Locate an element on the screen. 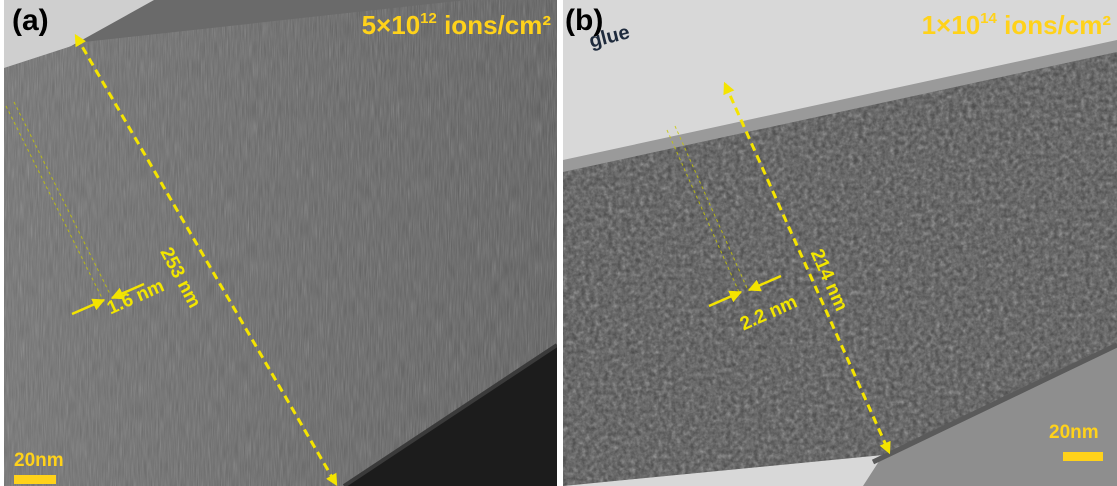  dose-exponent-b: 14 is located at coordinates (988, 18).